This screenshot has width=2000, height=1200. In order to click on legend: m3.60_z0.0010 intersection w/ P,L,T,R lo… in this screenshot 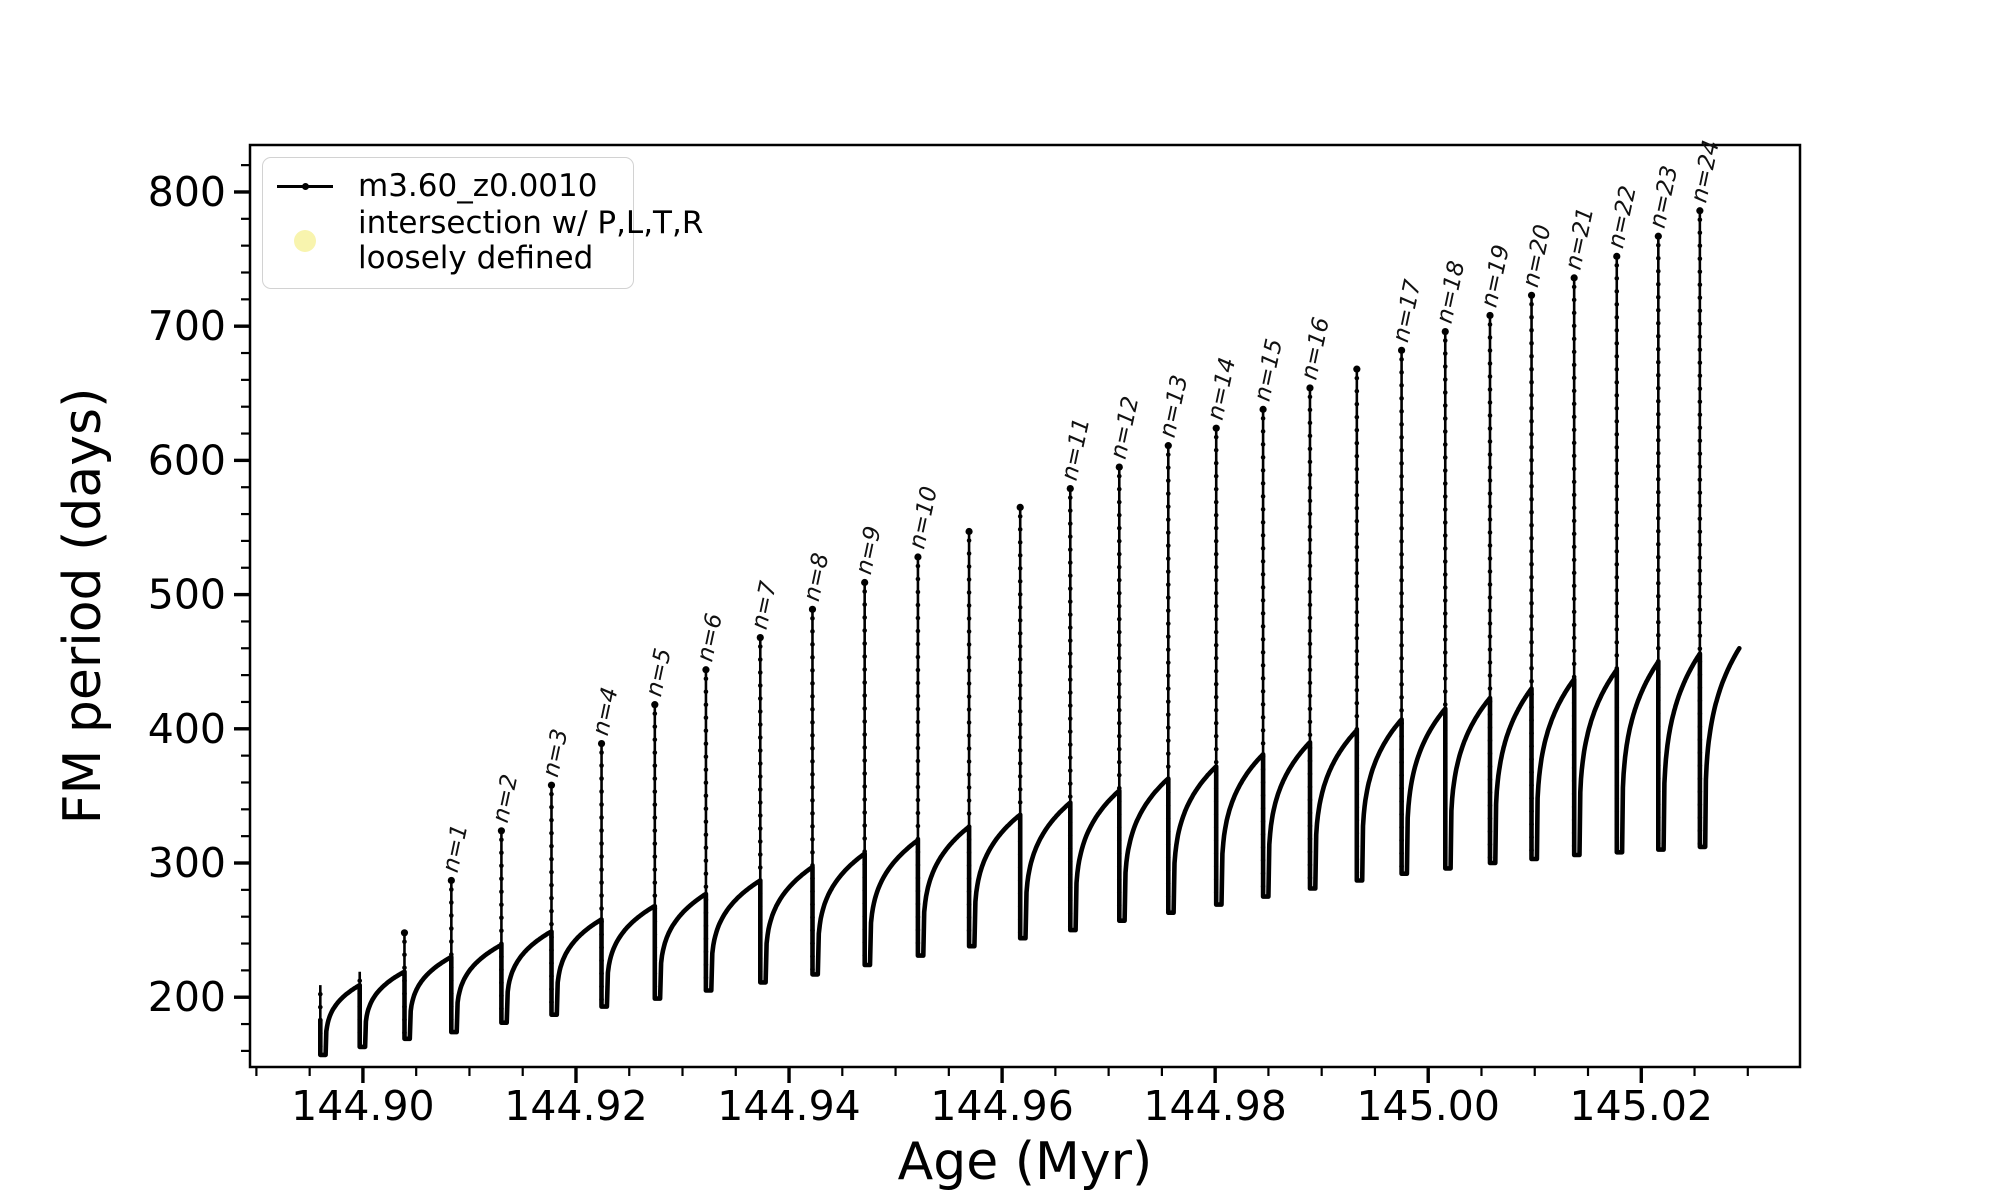, I will do `click(482, 223)`.